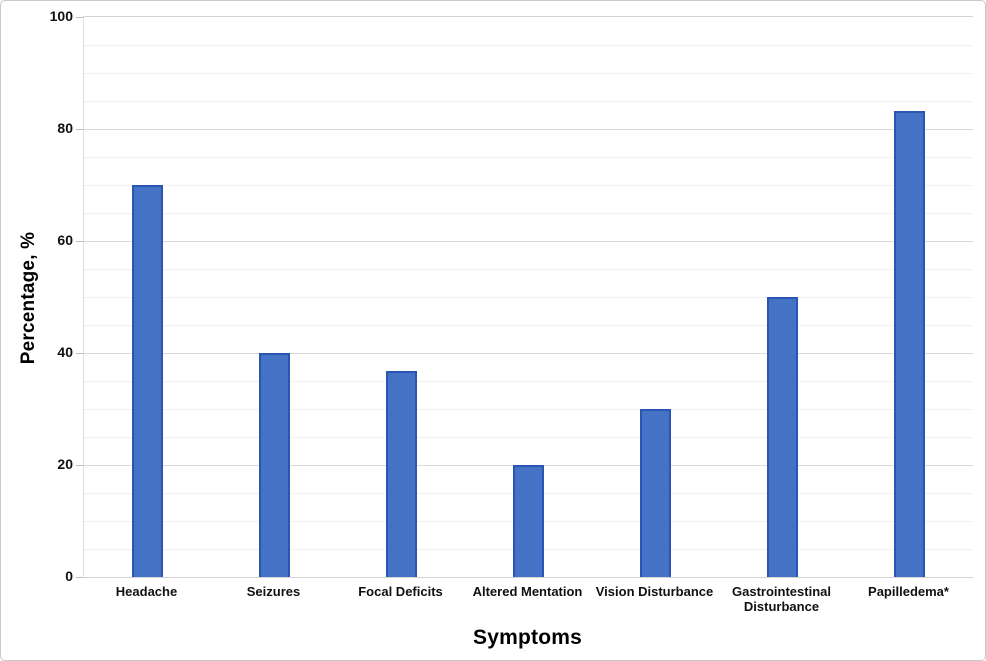 The image size is (986, 661). What do you see at coordinates (400, 591) in the screenshot?
I see `x-label-focal-deficits: Focal Deficits` at bounding box center [400, 591].